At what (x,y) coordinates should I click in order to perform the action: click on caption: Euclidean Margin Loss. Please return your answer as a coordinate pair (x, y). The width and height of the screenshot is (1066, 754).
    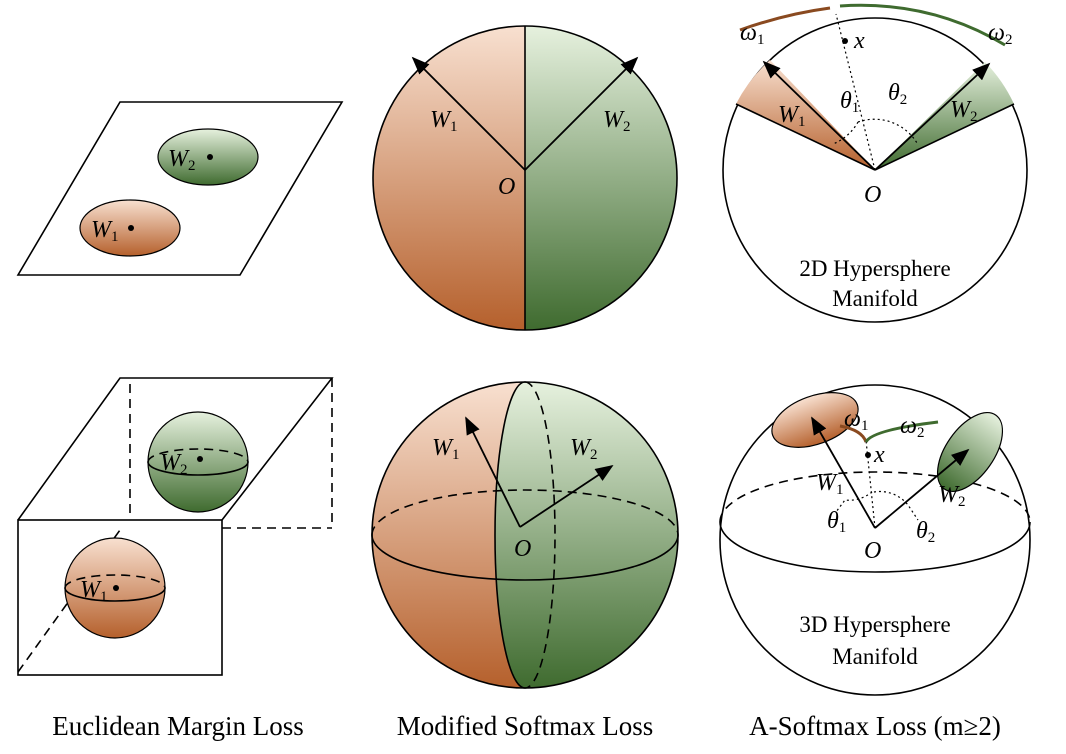
    Looking at the image, I should click on (177, 726).